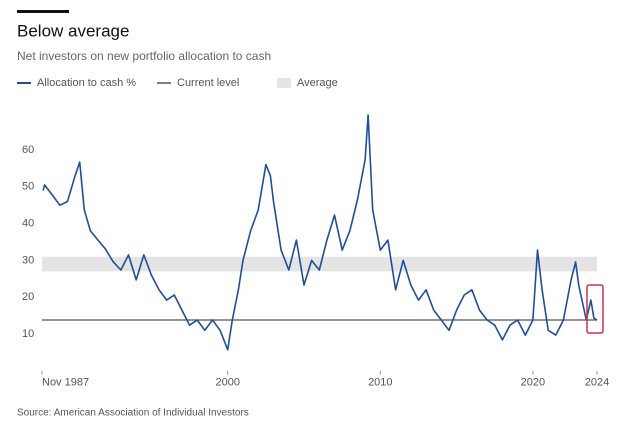 The width and height of the screenshot is (624, 431). I want to click on x-tick-label: 2024, so click(597, 383).